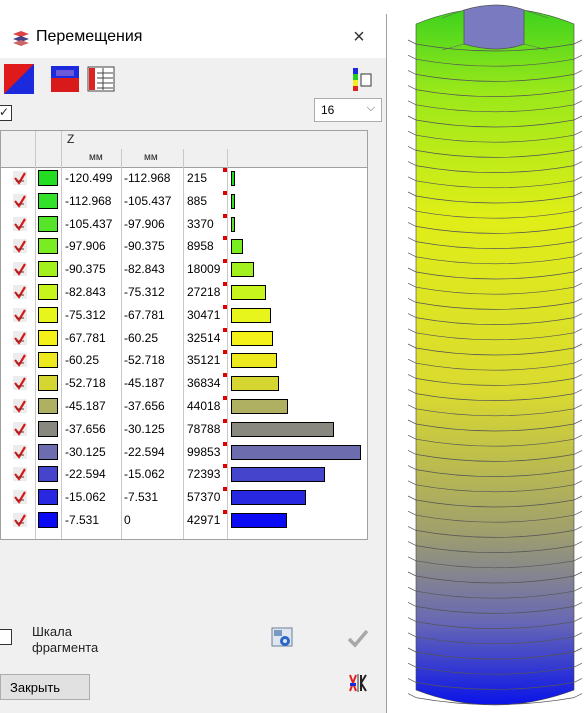 This screenshot has width=586, height=713. What do you see at coordinates (200, 246) in the screenshot?
I see `element-count: 8958` at bounding box center [200, 246].